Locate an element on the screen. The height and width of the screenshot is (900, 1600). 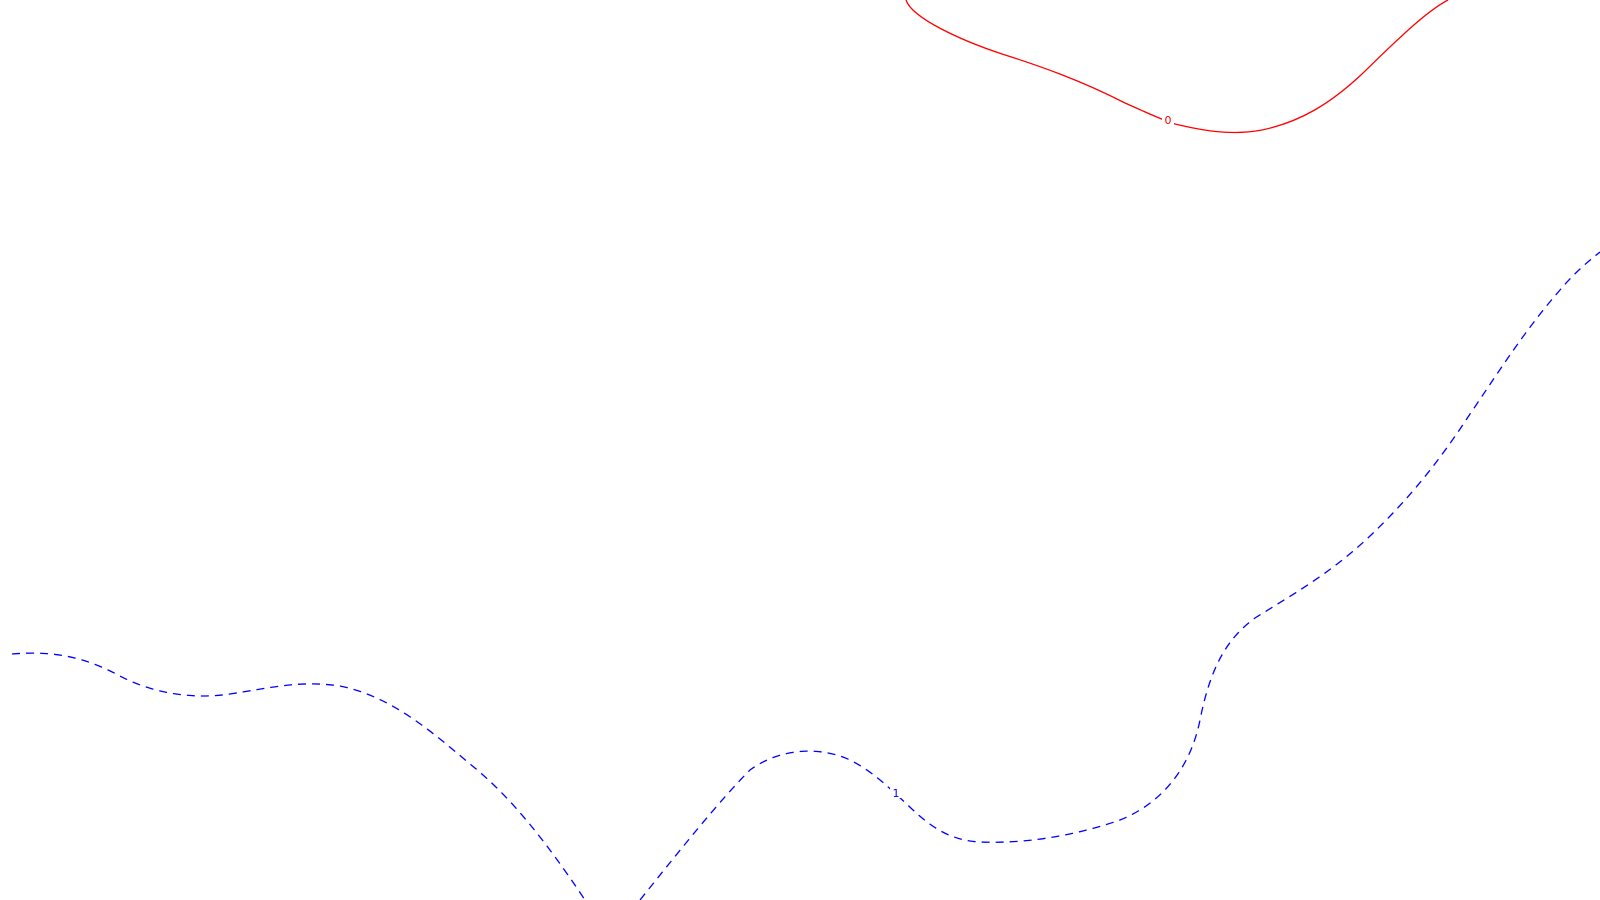
contour-label-level-0: 0 is located at coordinates (1168, 120).